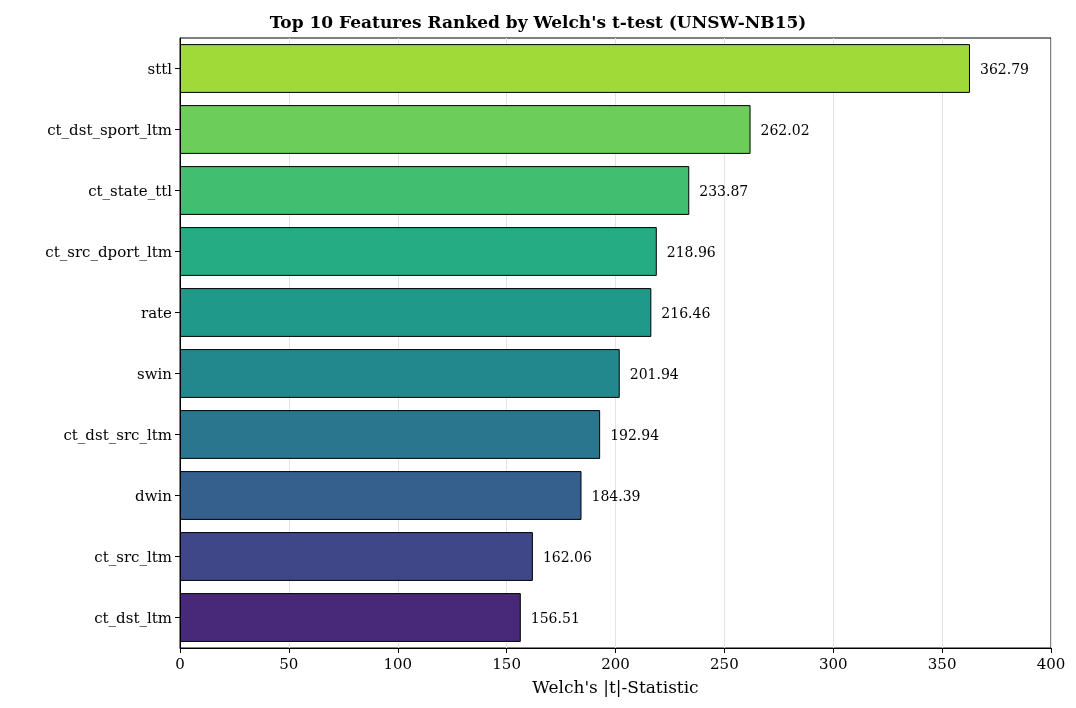  What do you see at coordinates (833, 663) in the screenshot?
I see `x-tick-label: 300` at bounding box center [833, 663].